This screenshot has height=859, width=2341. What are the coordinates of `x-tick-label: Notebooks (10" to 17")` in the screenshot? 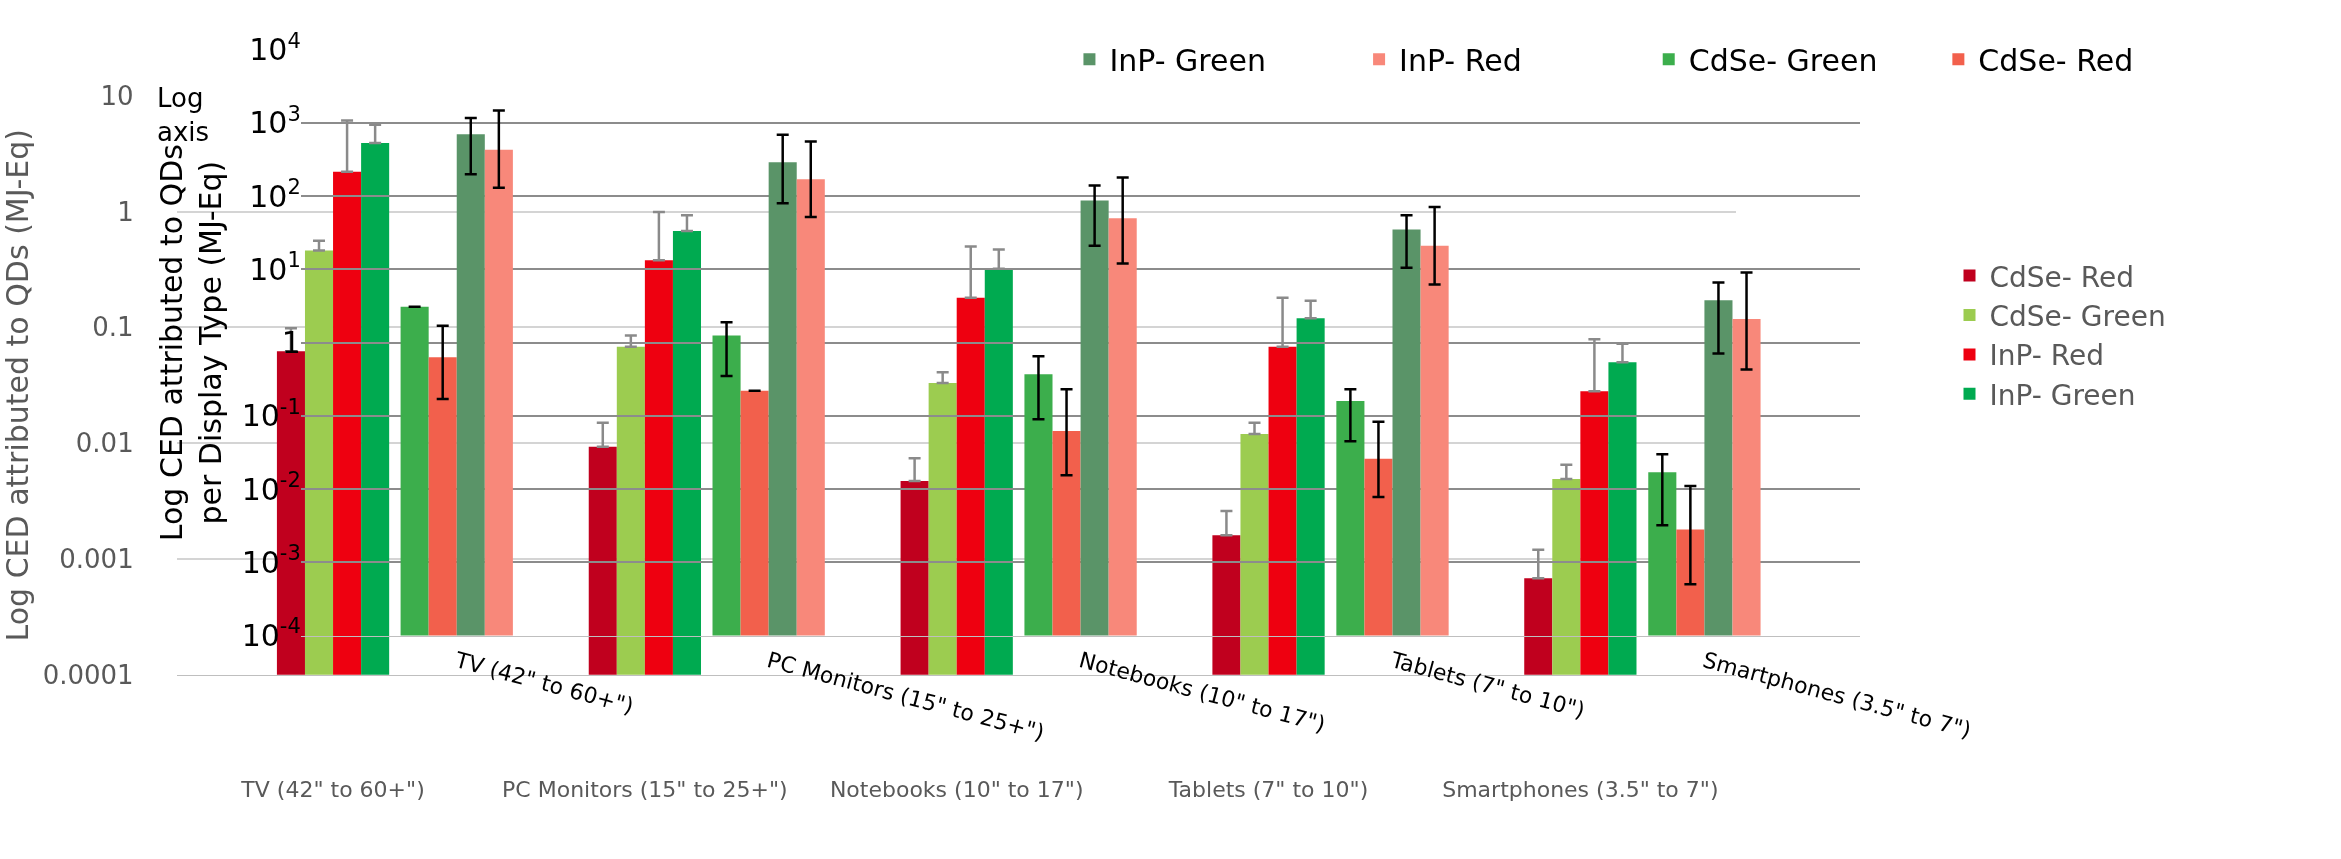 It's located at (956, 790).